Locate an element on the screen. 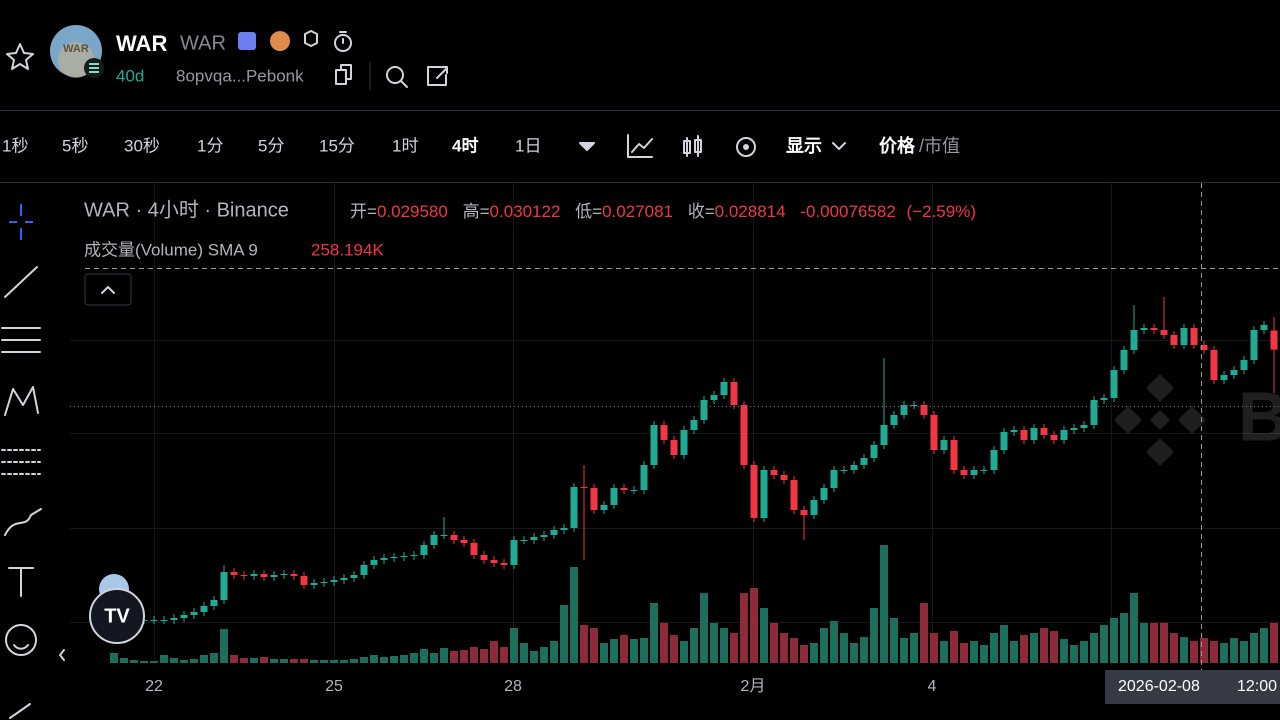  collapse-chevron is located at coordinates (108, 290).